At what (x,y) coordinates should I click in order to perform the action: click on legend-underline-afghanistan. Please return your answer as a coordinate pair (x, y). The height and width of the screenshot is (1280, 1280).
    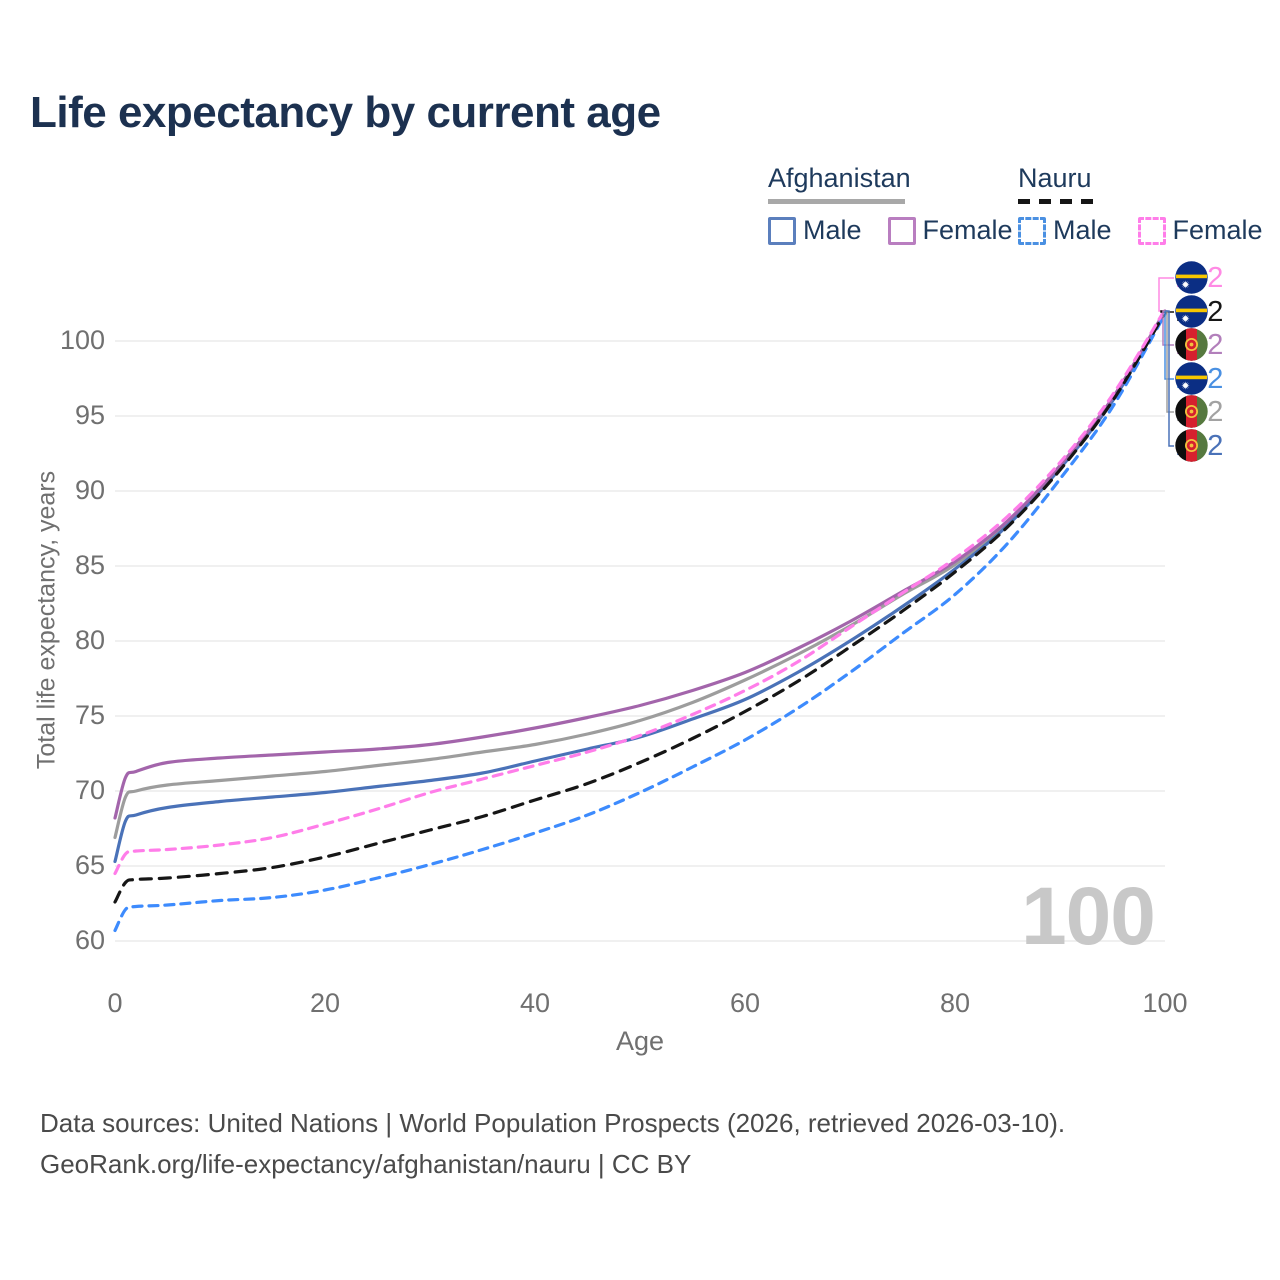
    Looking at the image, I should click on (836, 201).